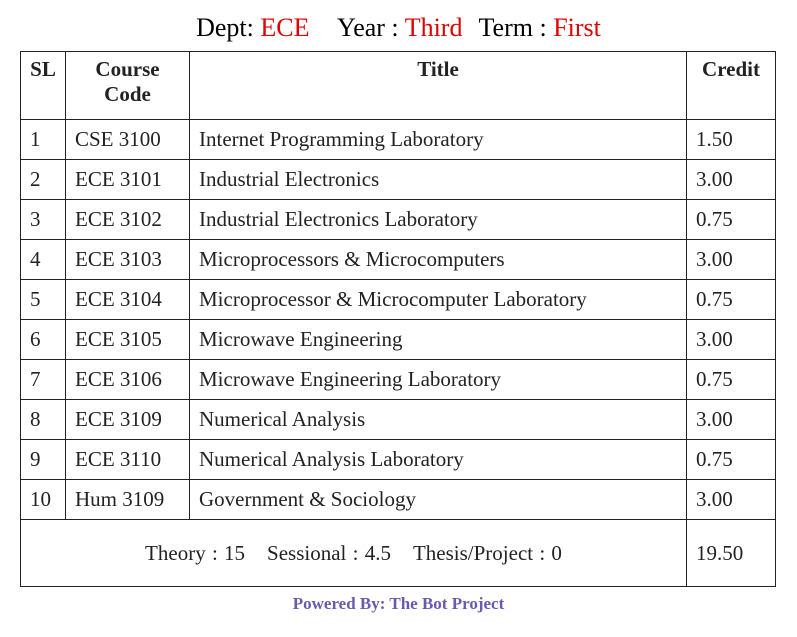 The height and width of the screenshot is (637, 797). What do you see at coordinates (487, 552) in the screenshot?
I see `summary-thesis: Thesis/Project : 0` at bounding box center [487, 552].